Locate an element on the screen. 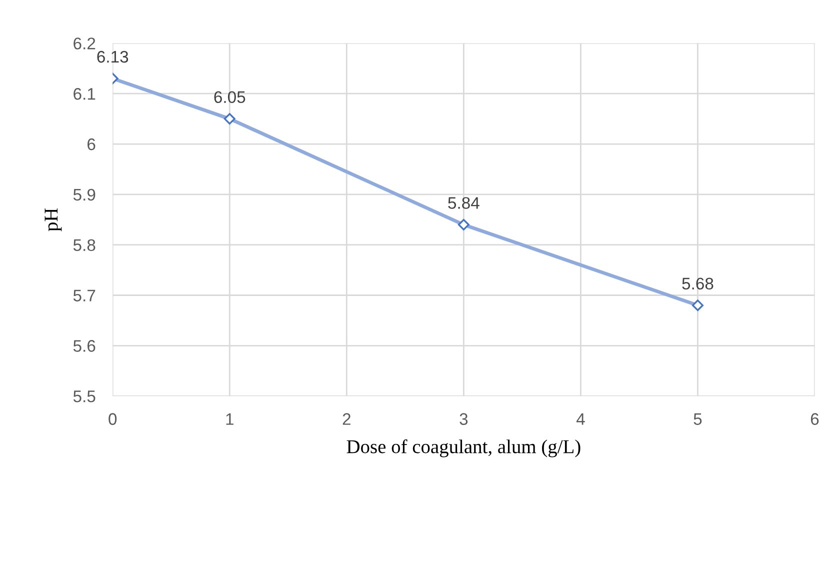  x-axis-title: Dose of coagulant, alum (g/L) is located at coordinates (463, 448).